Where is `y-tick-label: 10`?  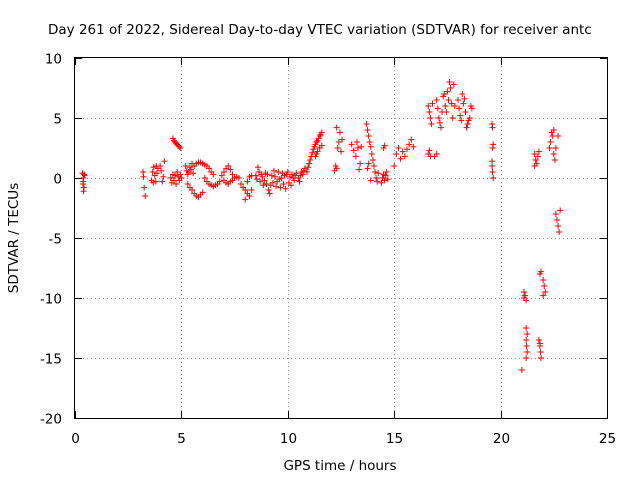
y-tick-label: 10 is located at coordinates (53, 60).